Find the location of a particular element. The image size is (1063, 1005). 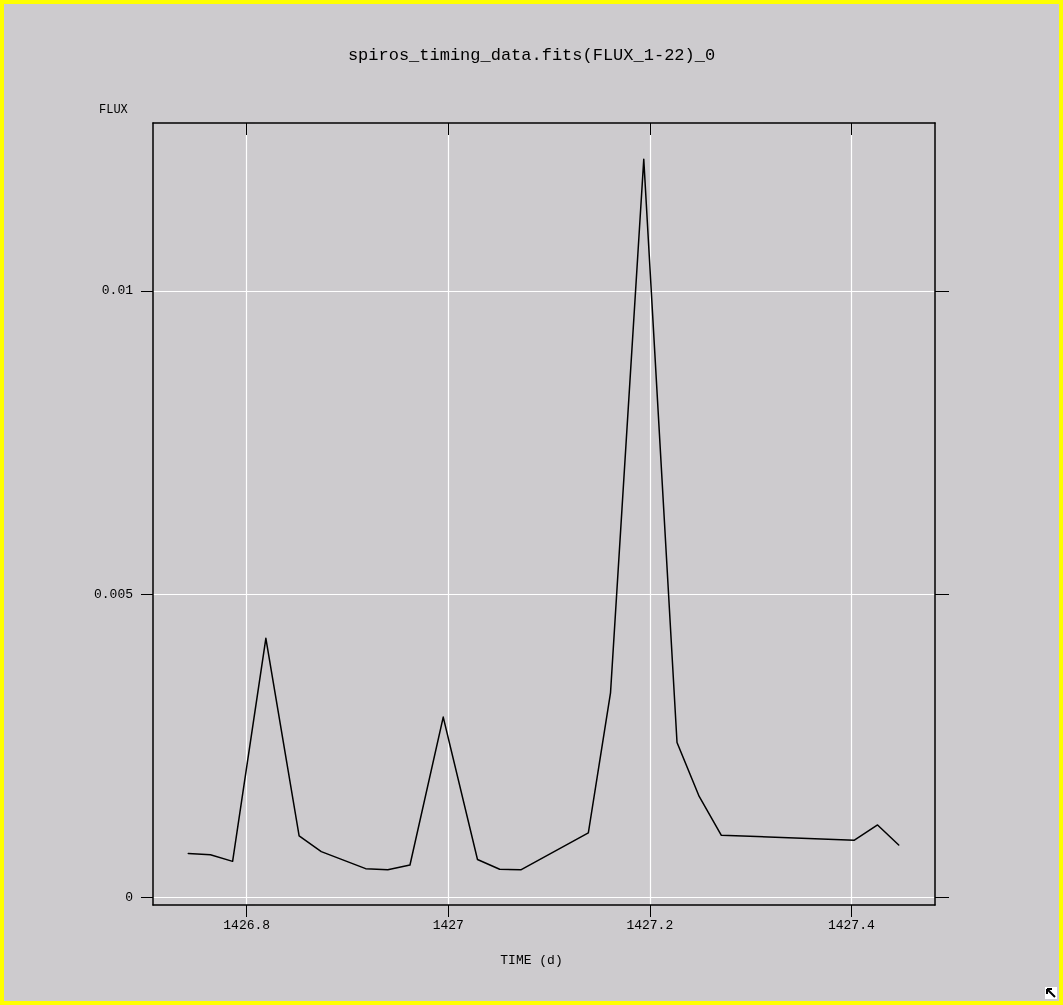

y-tick-label: 0.005 is located at coordinates (113, 594).